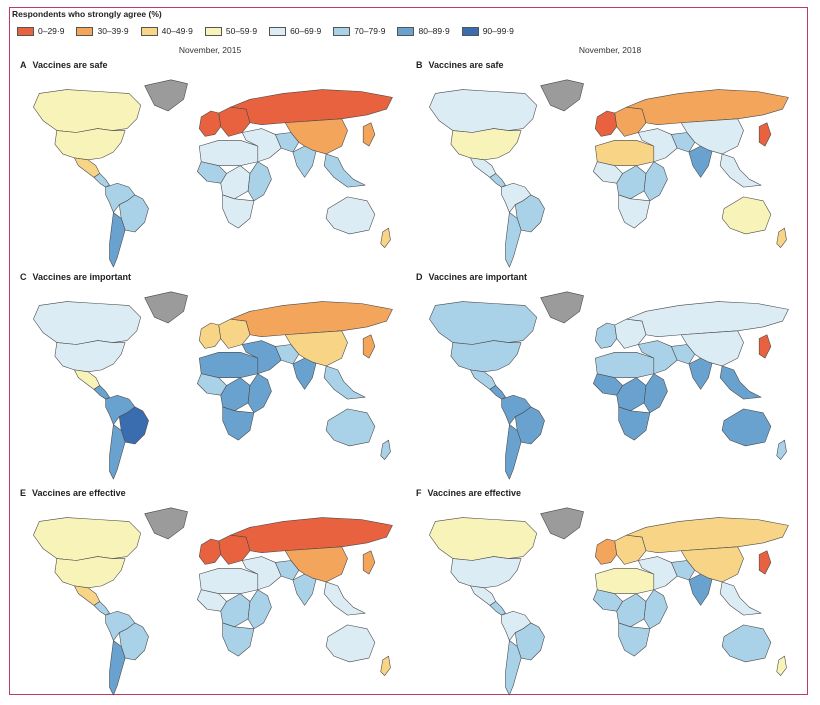  Describe the element at coordinates (51, 31) in the screenshot. I see `legend-label: 0–29·9` at that location.